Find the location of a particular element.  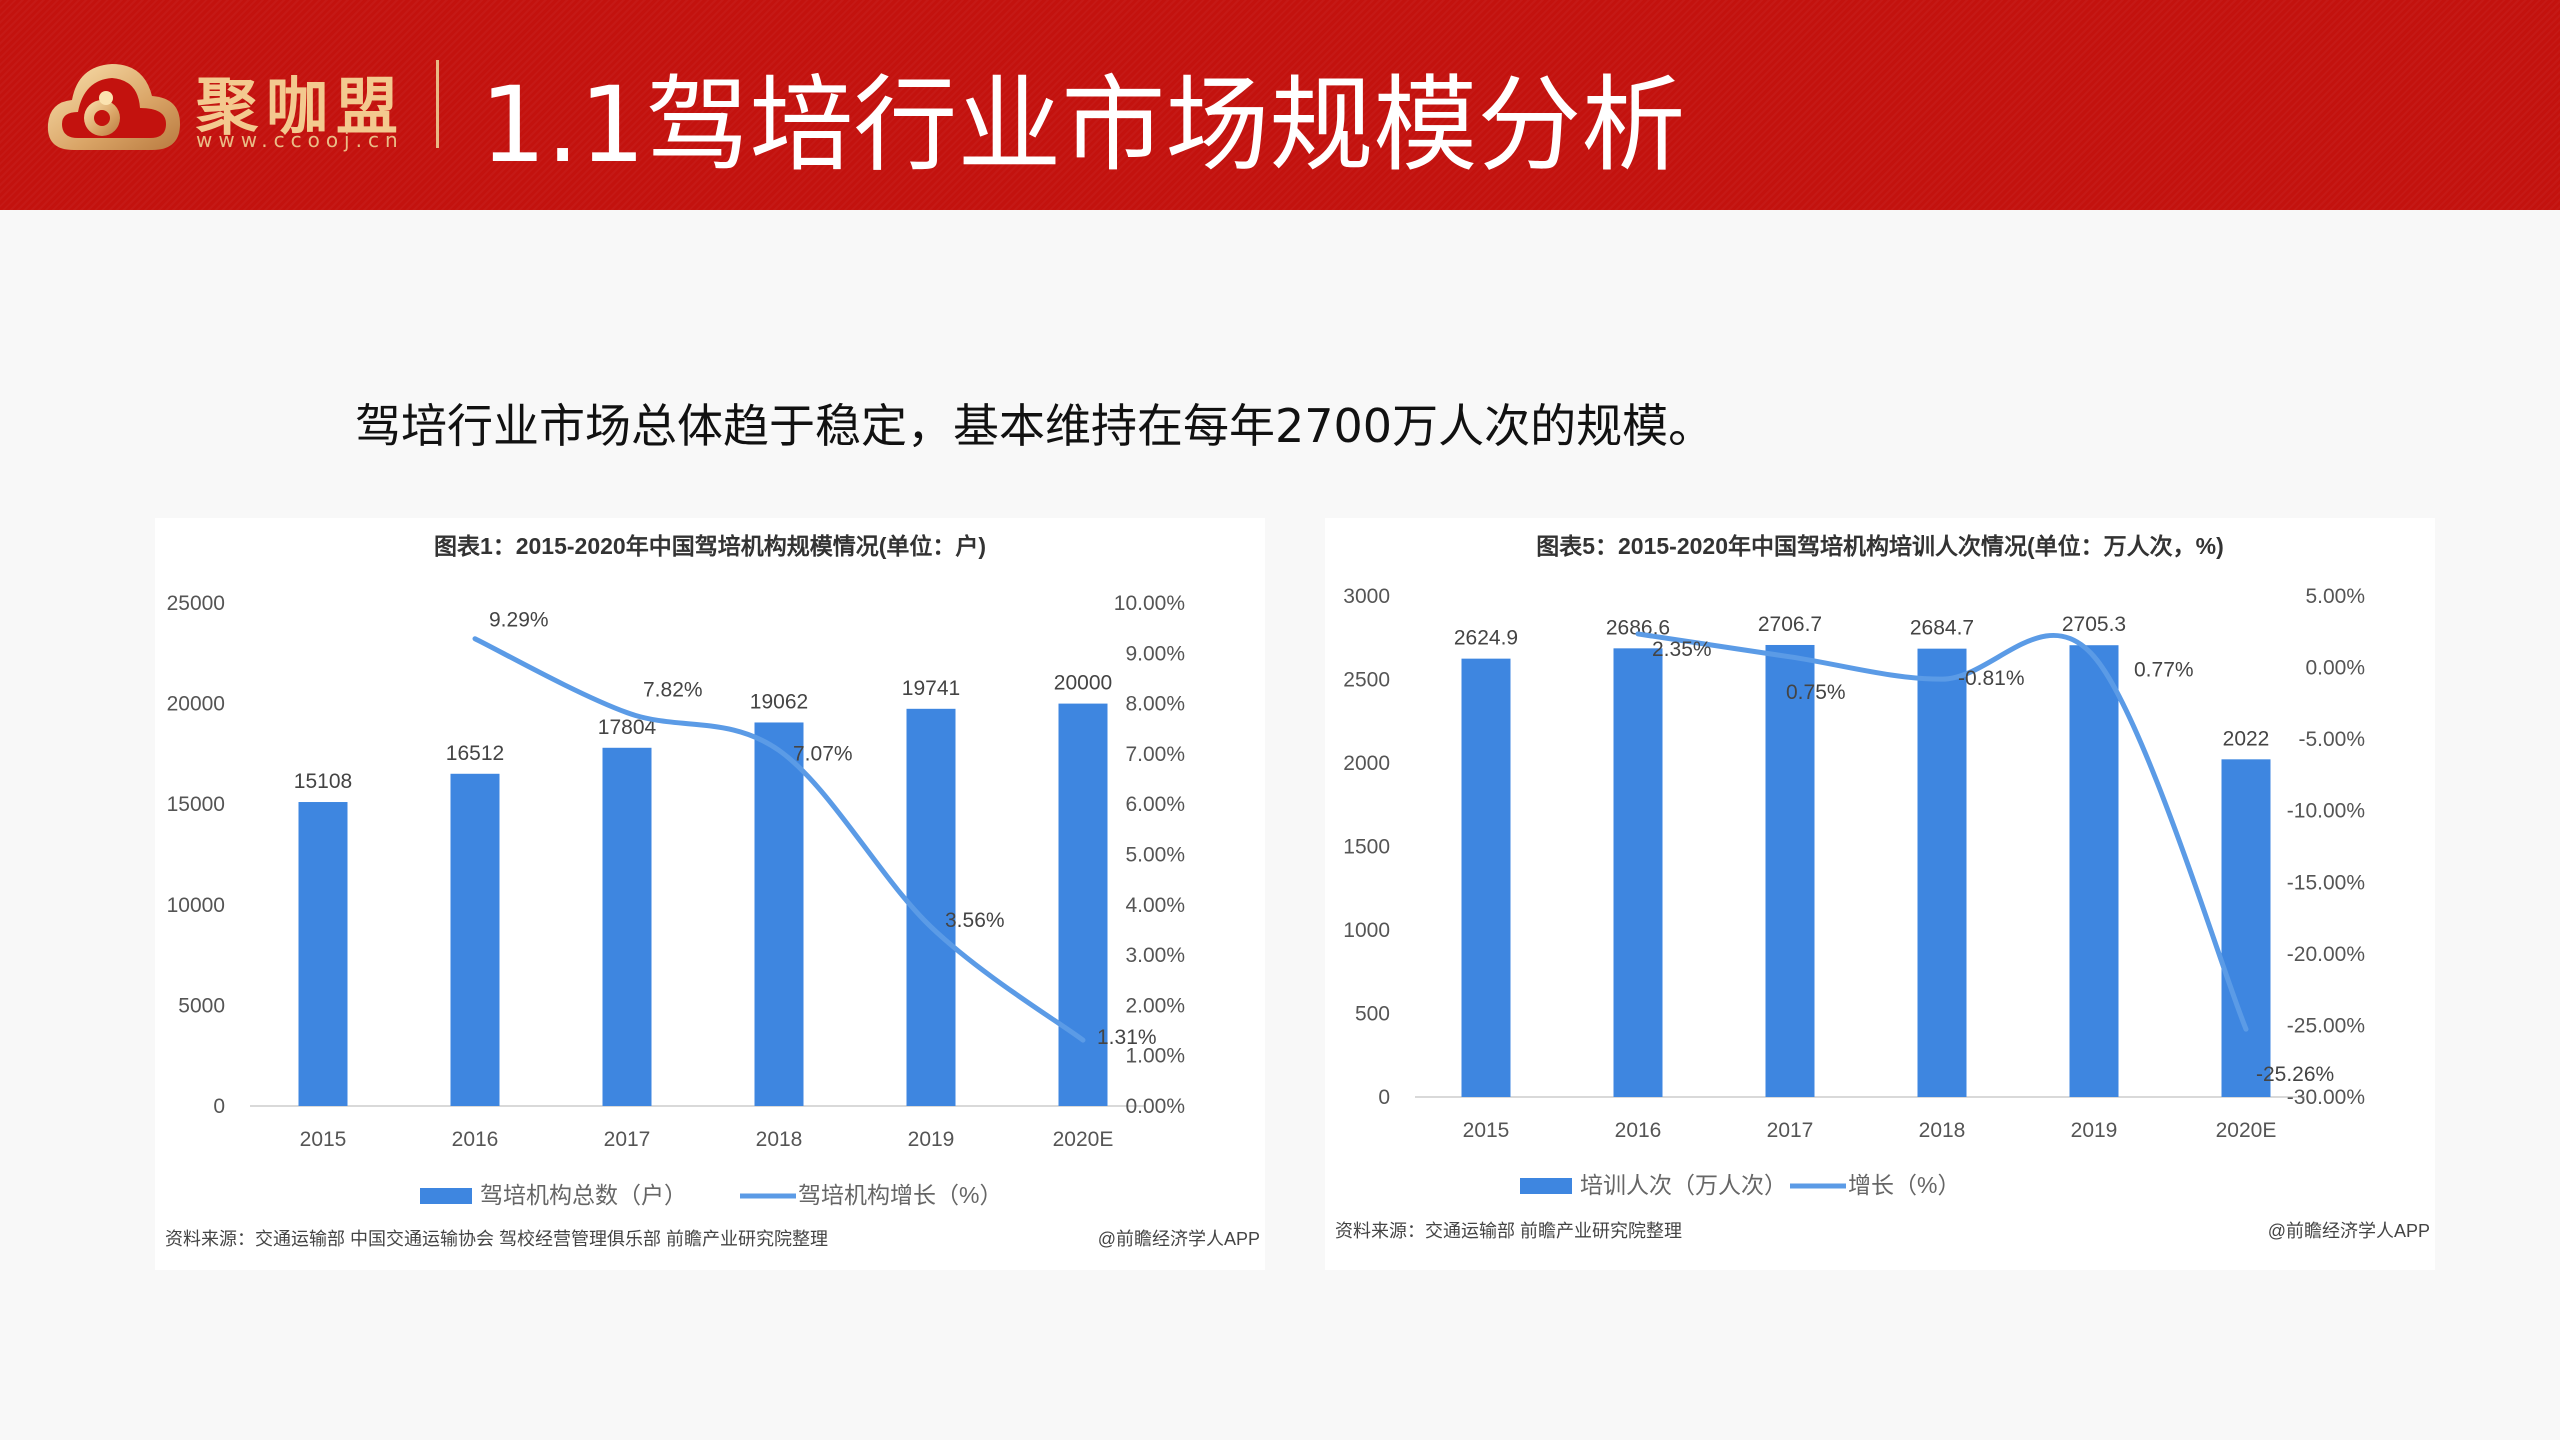

bar-label: 2705.3 is located at coordinates (2094, 624).